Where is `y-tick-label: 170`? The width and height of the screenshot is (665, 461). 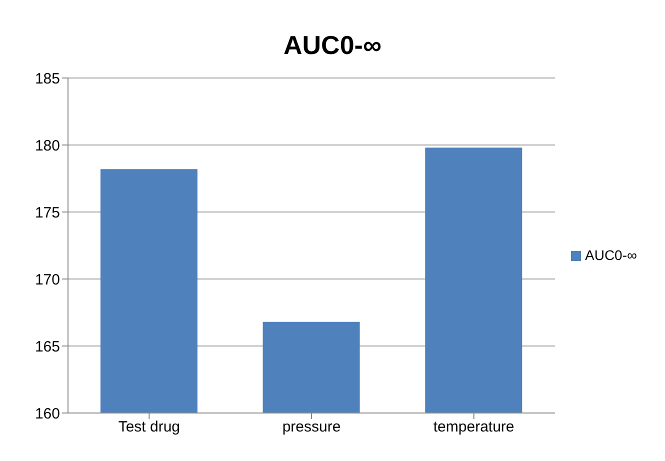 y-tick-label: 170 is located at coordinates (47, 279).